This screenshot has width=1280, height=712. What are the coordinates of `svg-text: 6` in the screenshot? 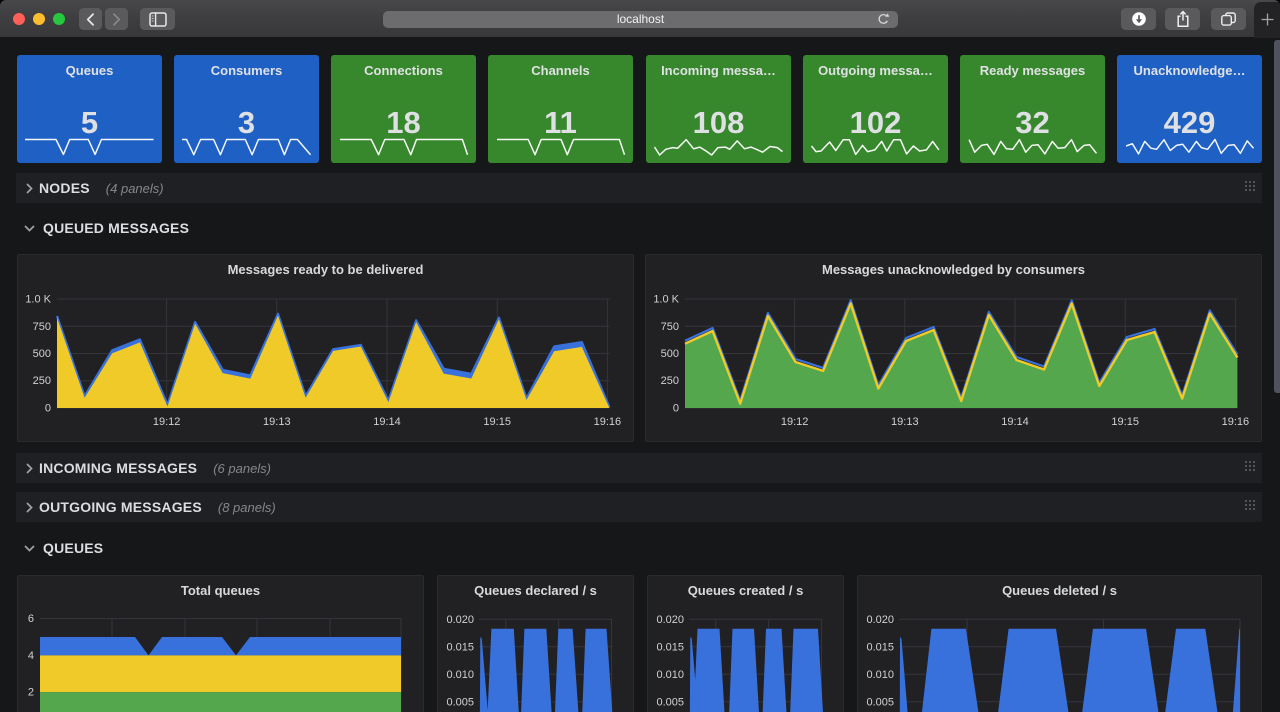 It's located at (31, 619).